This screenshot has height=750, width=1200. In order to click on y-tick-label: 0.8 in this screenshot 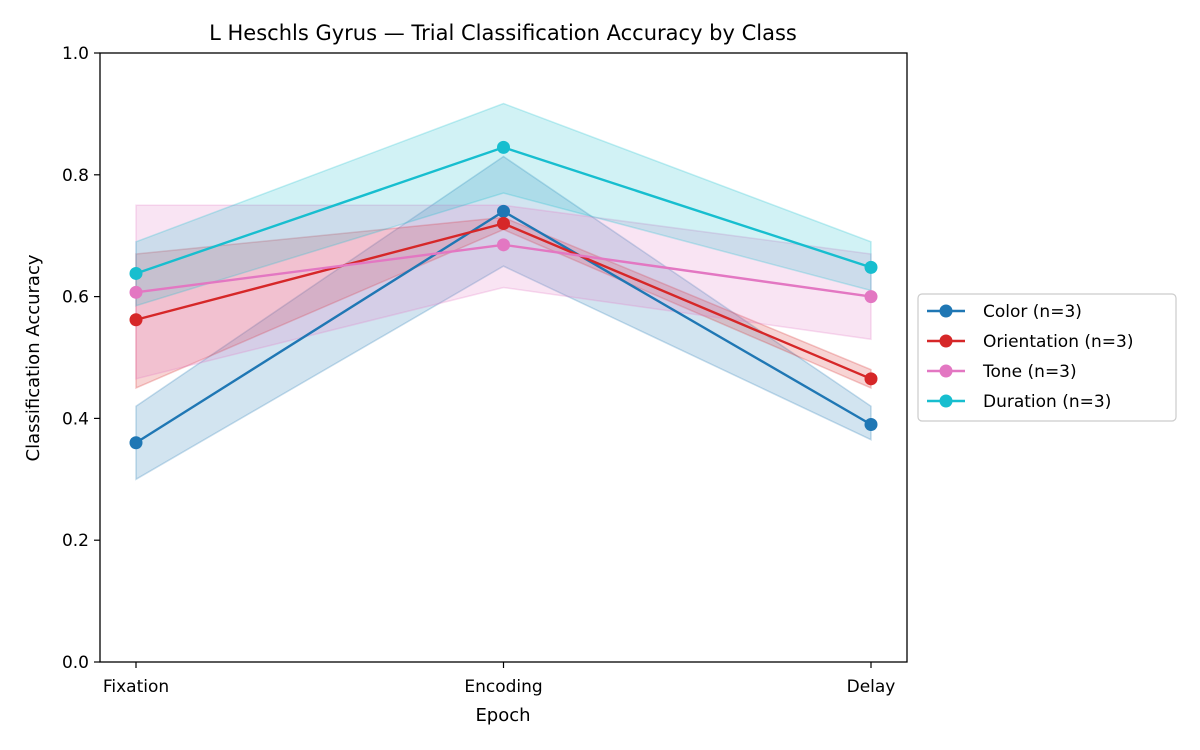, I will do `click(75, 176)`.